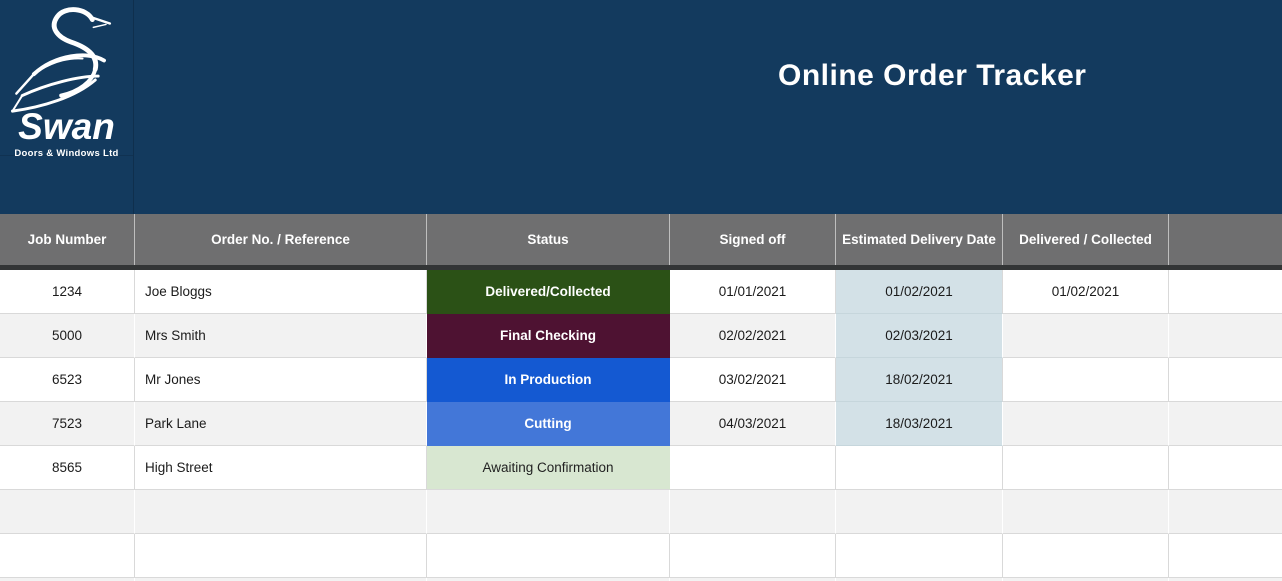 Image resolution: width=1282 pixels, height=581 pixels. What do you see at coordinates (133, 107) in the screenshot?
I see `banner-column-divider` at bounding box center [133, 107].